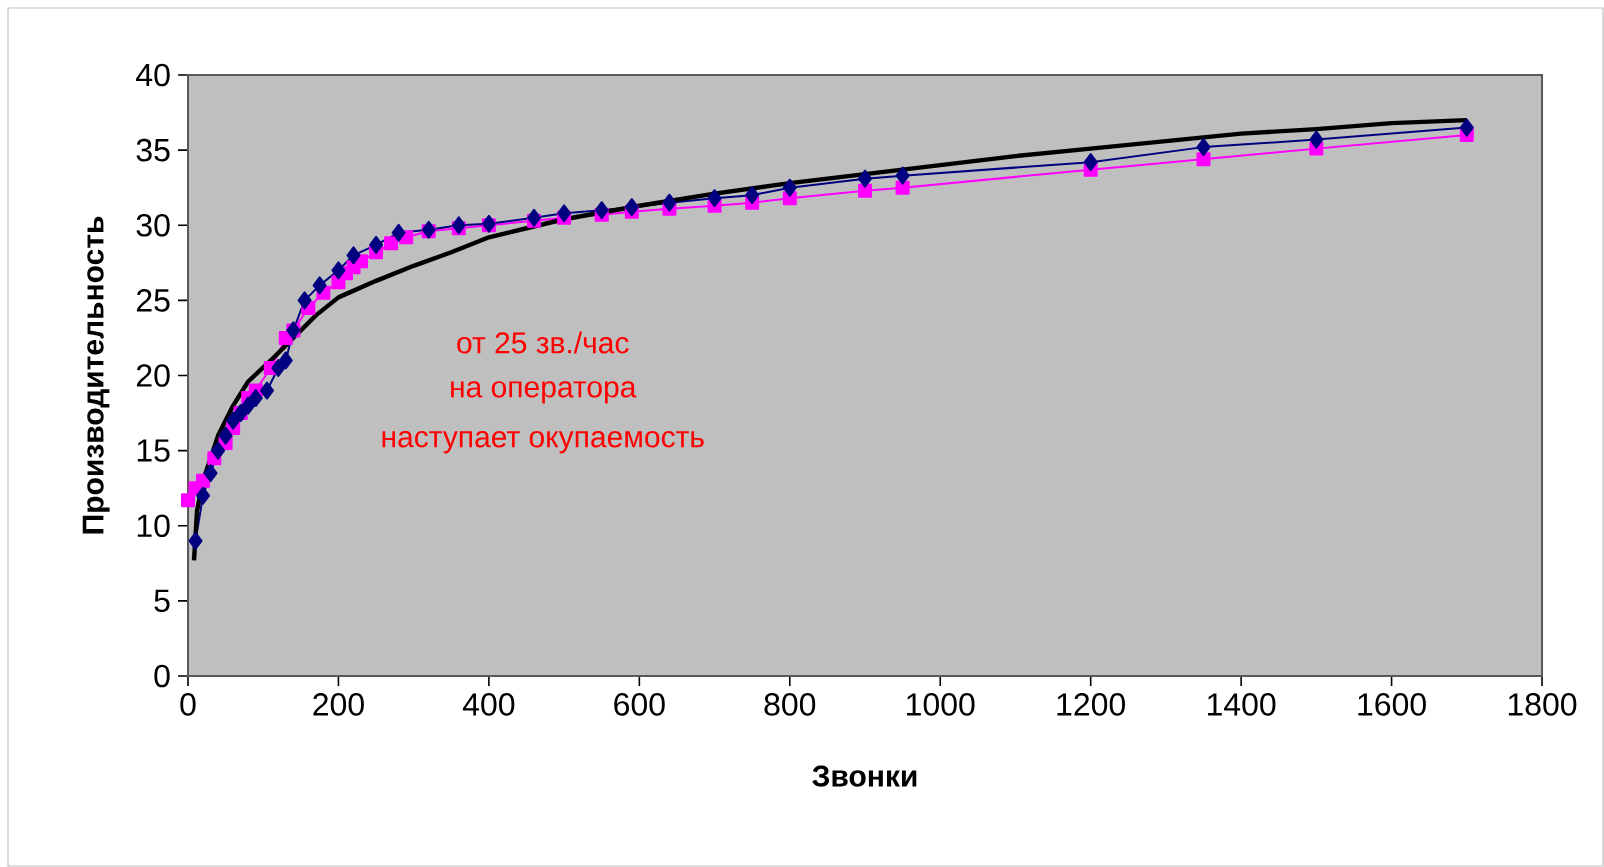  Describe the element at coordinates (162, 601) in the screenshot. I see `y-tick-label: 5` at that location.